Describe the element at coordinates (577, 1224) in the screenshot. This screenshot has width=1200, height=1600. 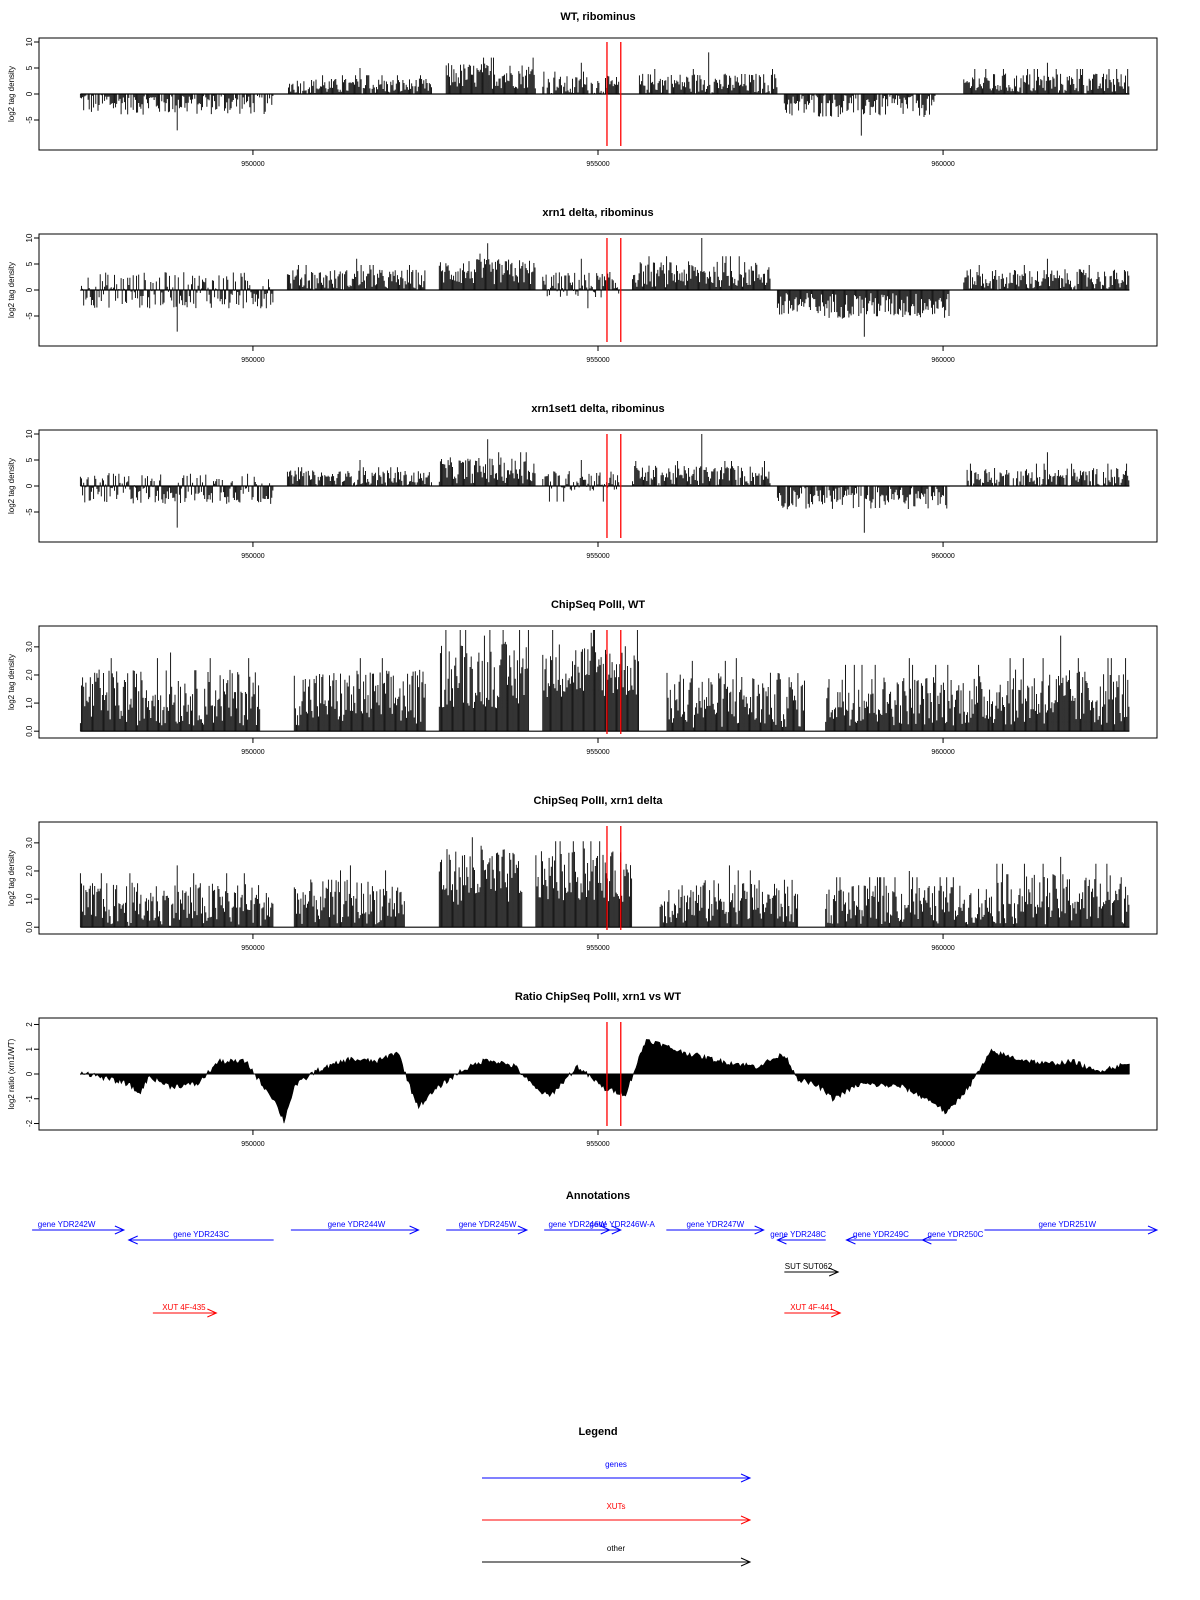
I see `feature-label: gene YDR246W` at that location.